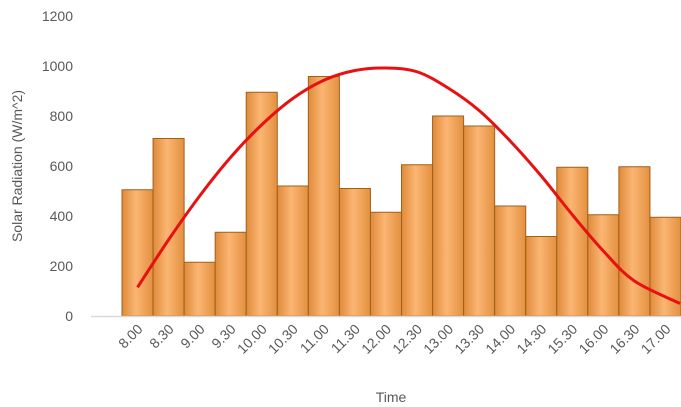 The width and height of the screenshot is (681, 407). What do you see at coordinates (479, 221) in the screenshot?
I see `bar-13.30` at bounding box center [479, 221].